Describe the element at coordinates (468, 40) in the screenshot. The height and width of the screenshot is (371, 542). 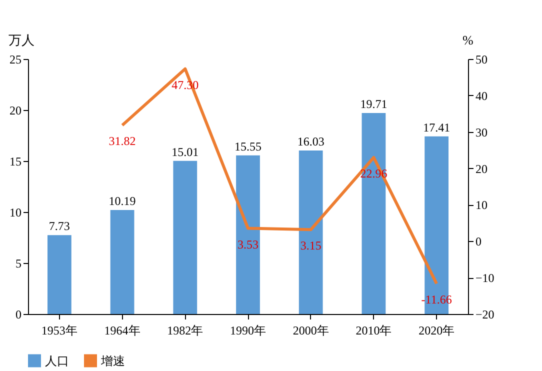
I see `y2-axis-title: %` at that location.